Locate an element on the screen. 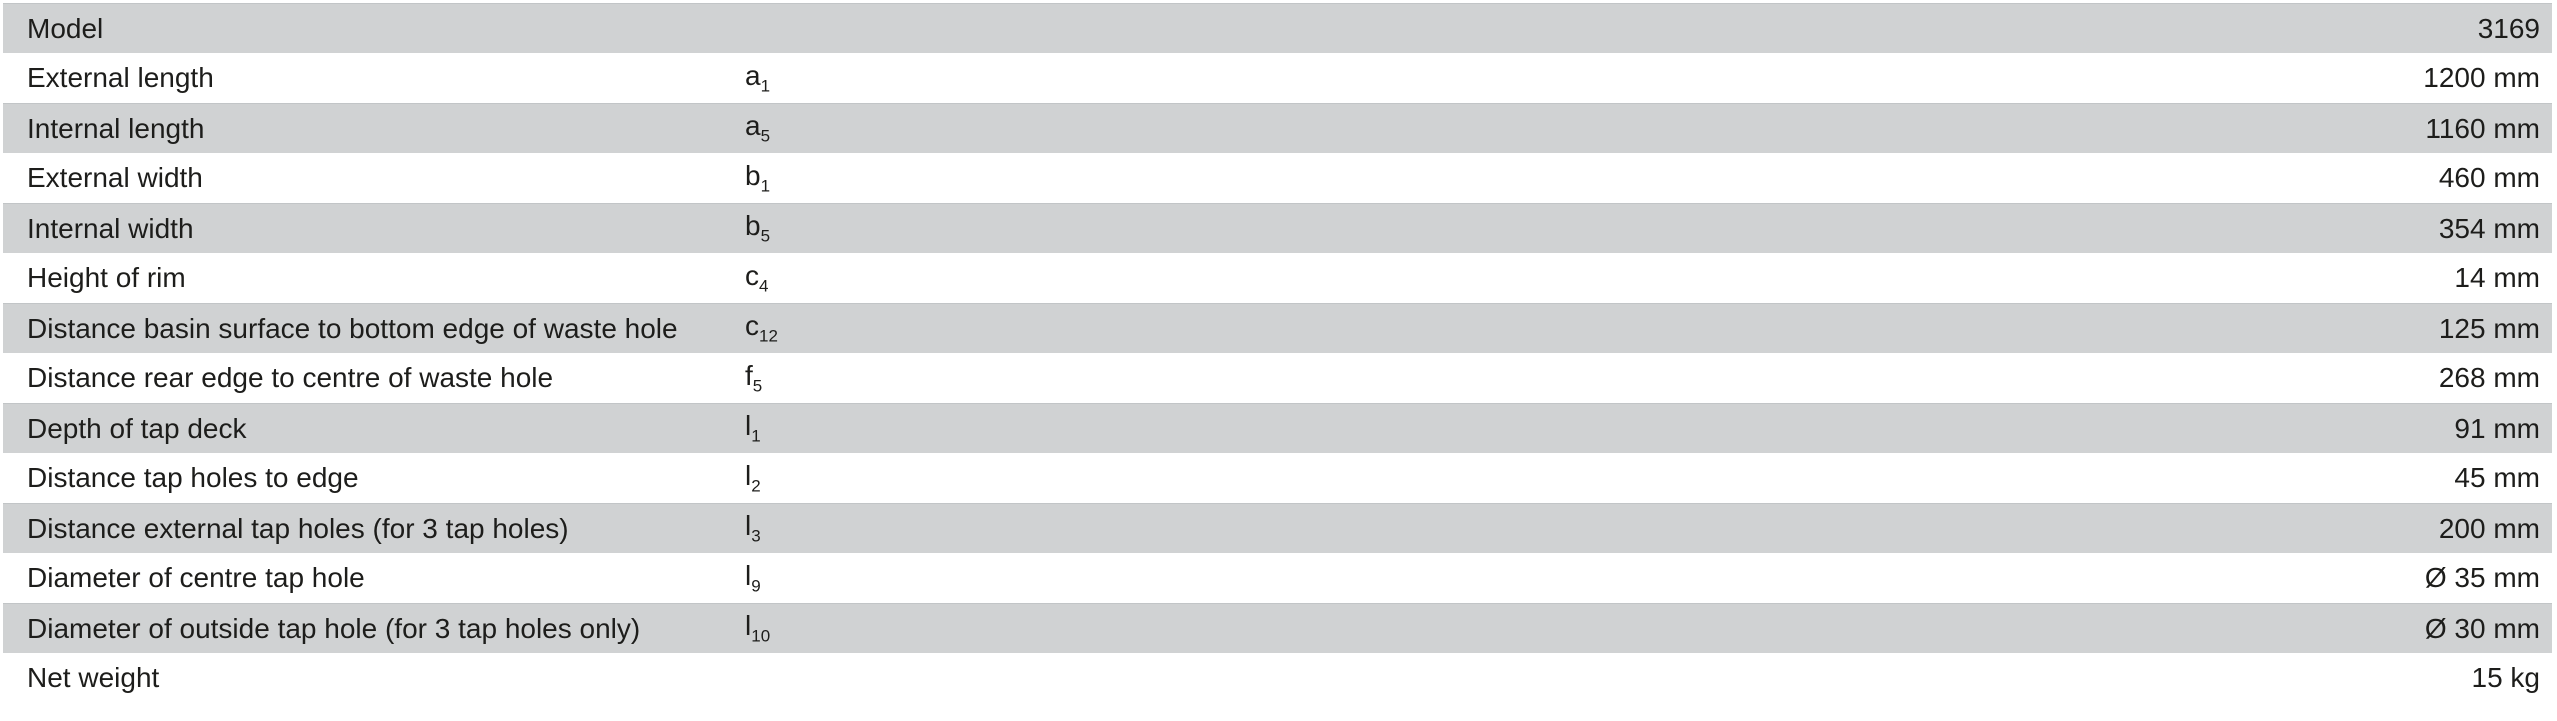 The height and width of the screenshot is (721, 2557). spec-symbol: l3 is located at coordinates (850, 529).